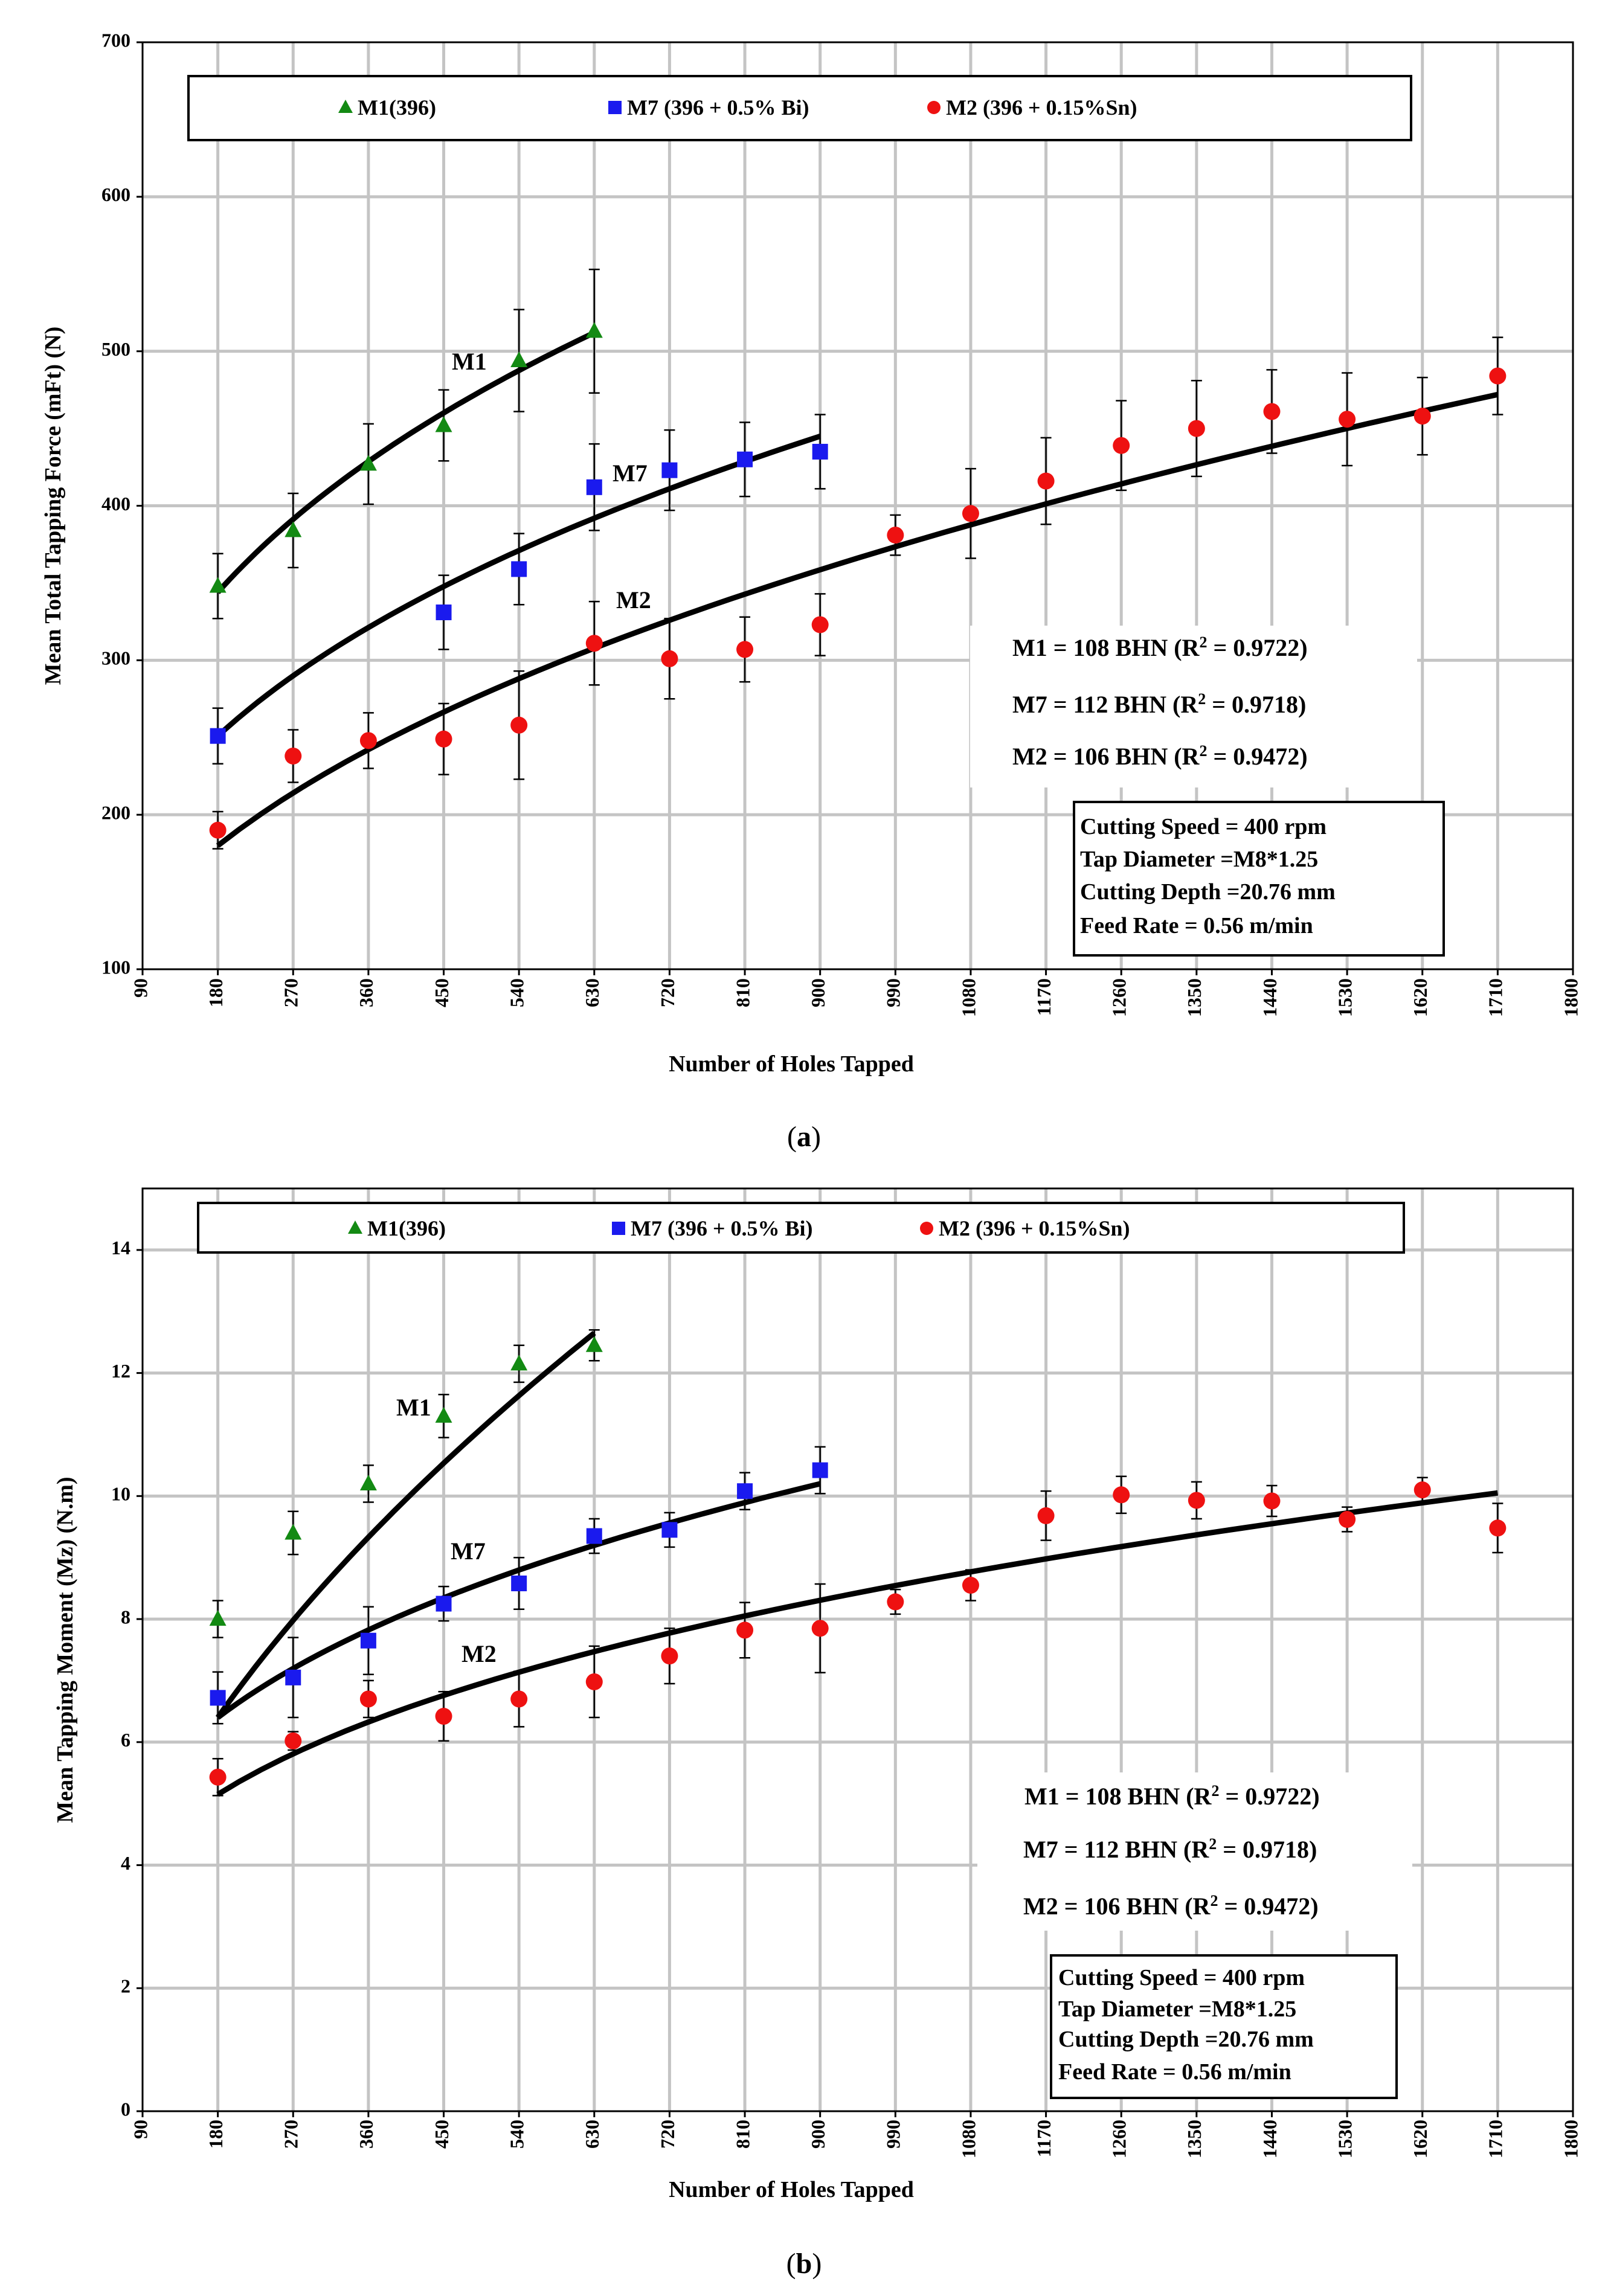  Describe the element at coordinates (116, 813) in the screenshot. I see `y-tick-label: 200` at that location.